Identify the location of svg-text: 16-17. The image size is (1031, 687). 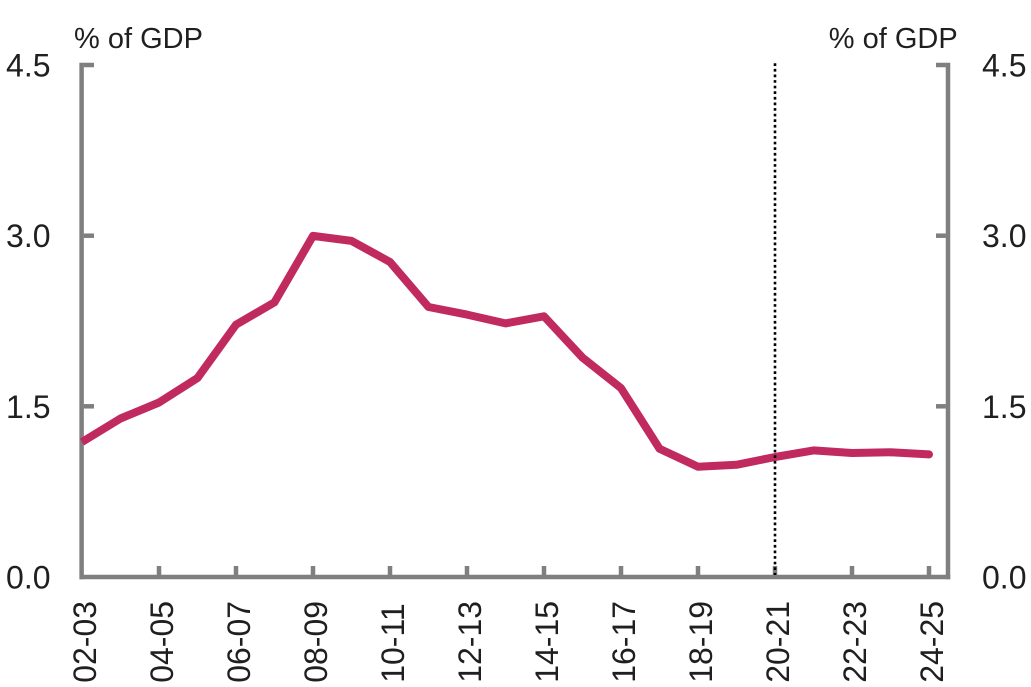
(624, 642).